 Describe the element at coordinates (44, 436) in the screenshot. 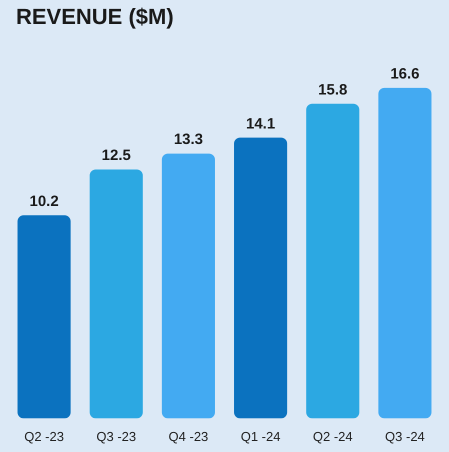

I see `x-tick-label: Q2 -23` at that location.